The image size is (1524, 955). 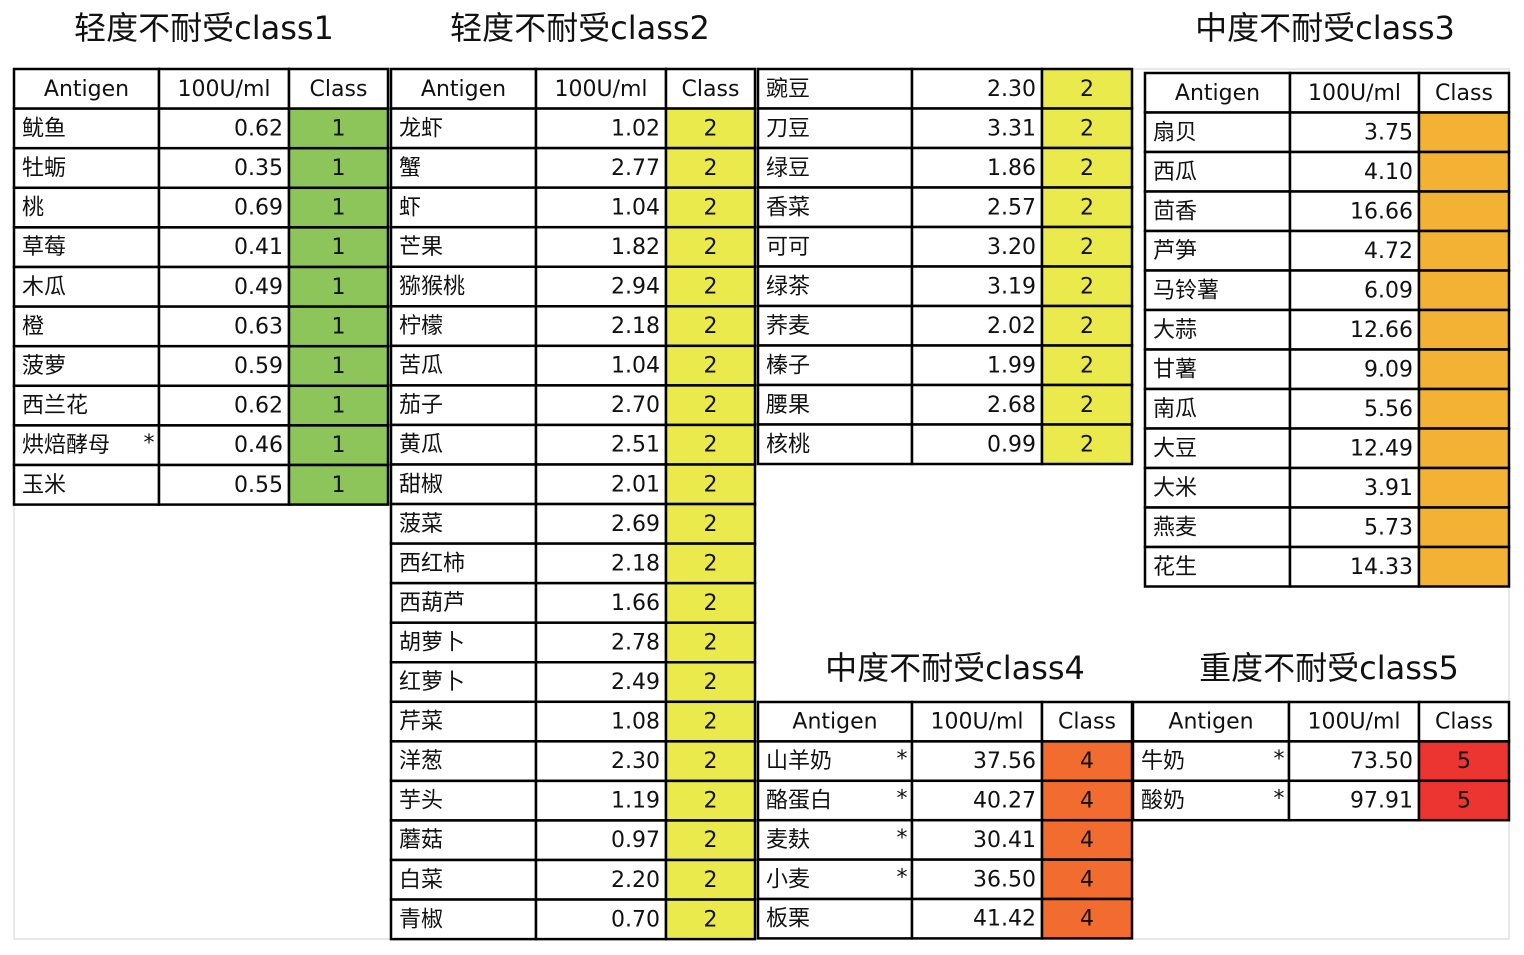 I want to click on value-cell: 3.20, so click(x=1011, y=247).